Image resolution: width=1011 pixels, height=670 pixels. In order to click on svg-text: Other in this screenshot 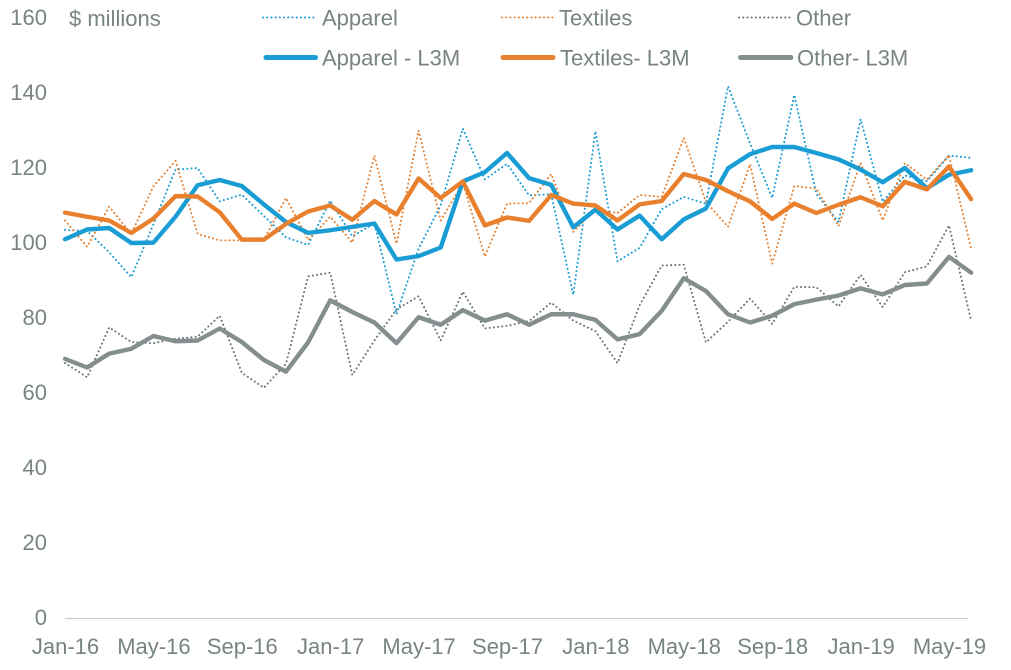, I will do `click(823, 18)`.